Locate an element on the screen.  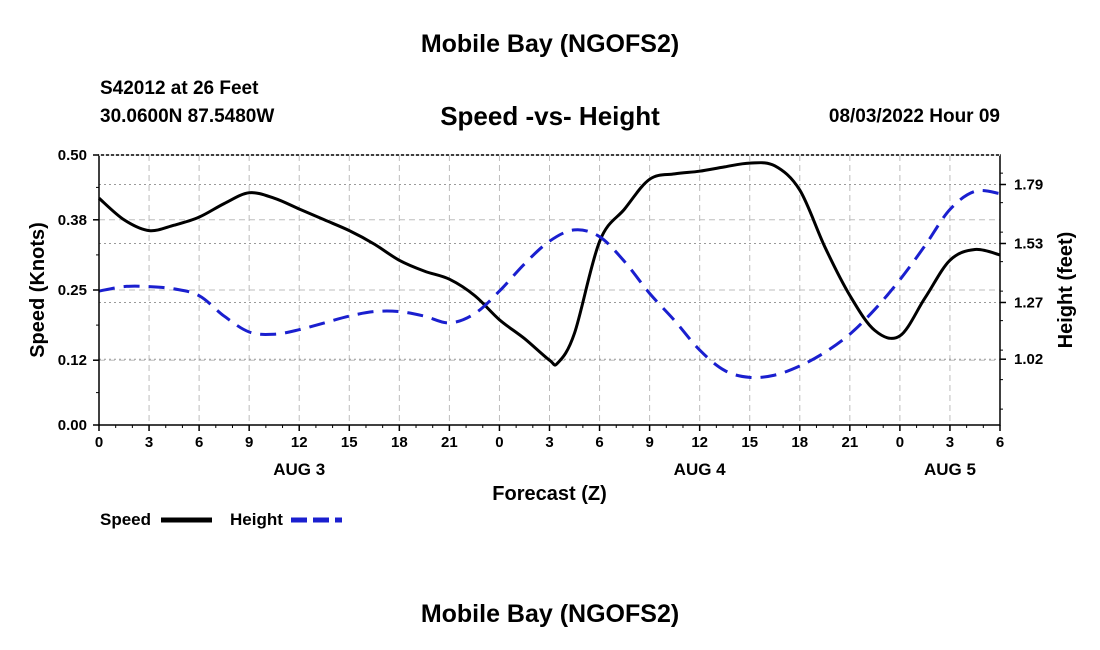
y-left-tick-label: 0.00 is located at coordinates (72, 425).